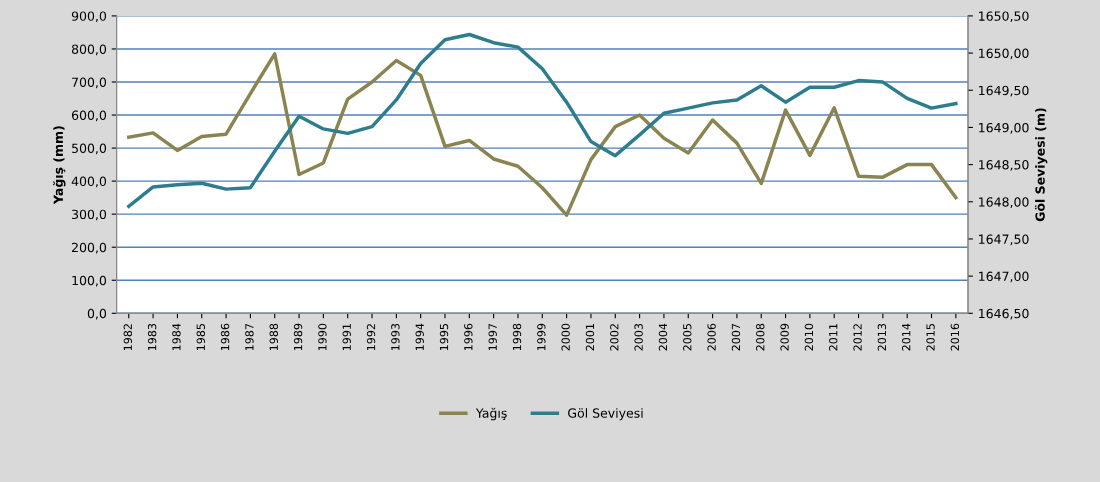 This screenshot has height=482, width=1100. What do you see at coordinates (59, 165) in the screenshot?
I see `y-axis-title: Yağış (mm)` at bounding box center [59, 165].